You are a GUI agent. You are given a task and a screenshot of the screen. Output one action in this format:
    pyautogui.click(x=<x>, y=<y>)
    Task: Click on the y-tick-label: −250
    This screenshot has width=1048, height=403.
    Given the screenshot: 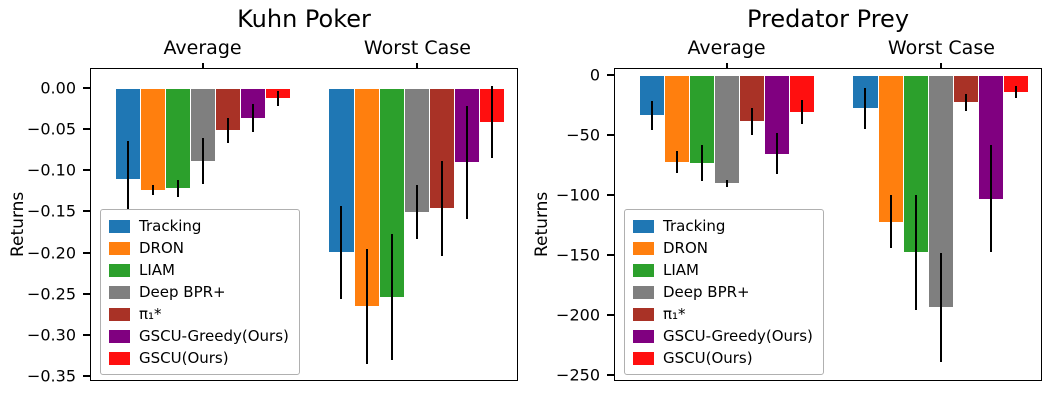 What is the action you would take?
    pyautogui.click(x=578, y=375)
    